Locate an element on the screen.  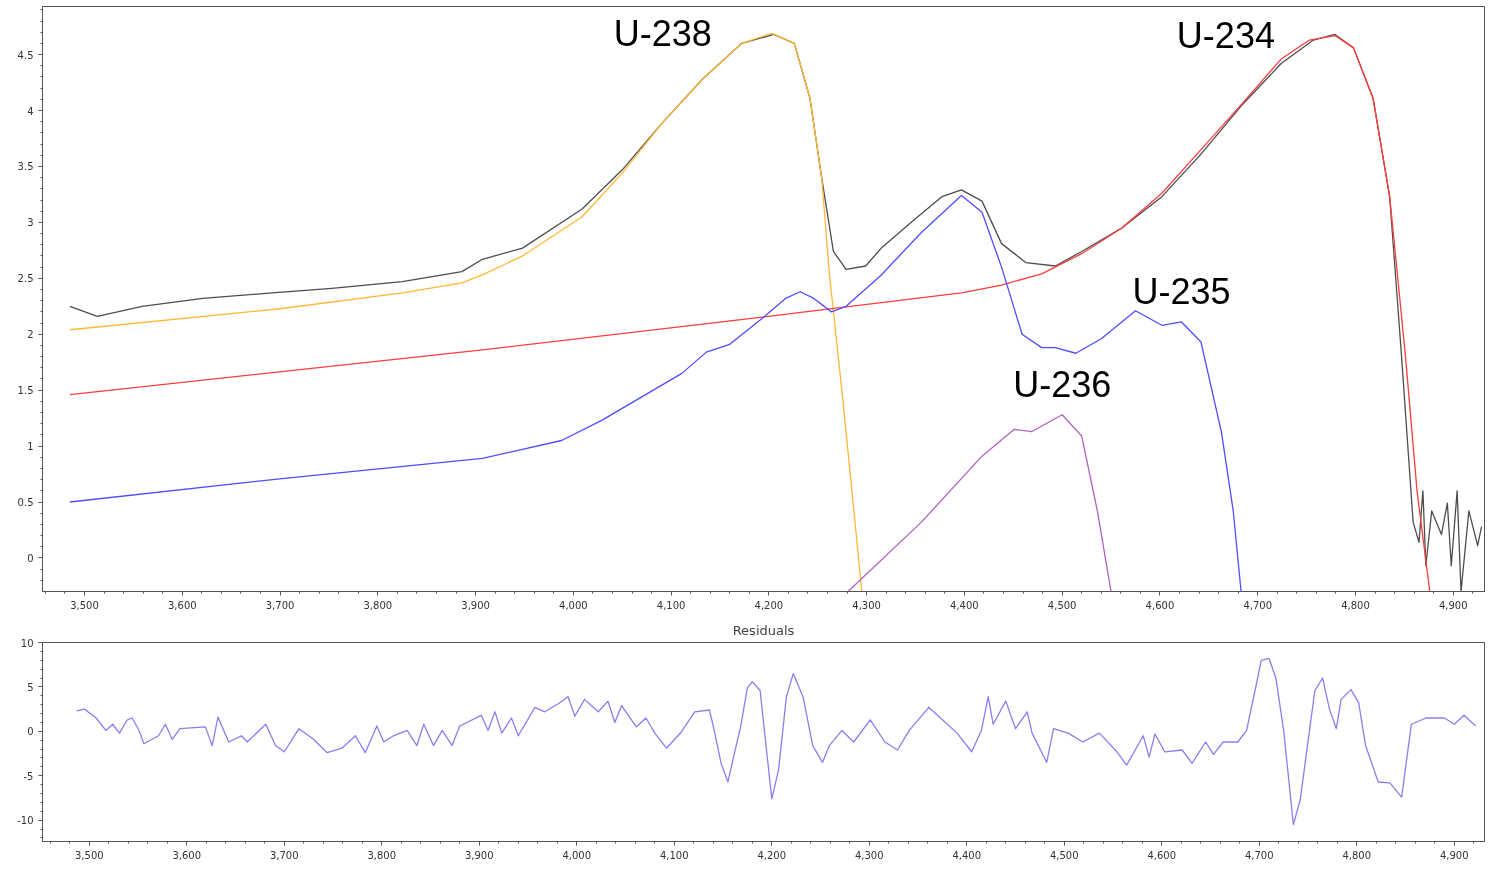
y-tick-label: 4 is located at coordinates (30, 111).